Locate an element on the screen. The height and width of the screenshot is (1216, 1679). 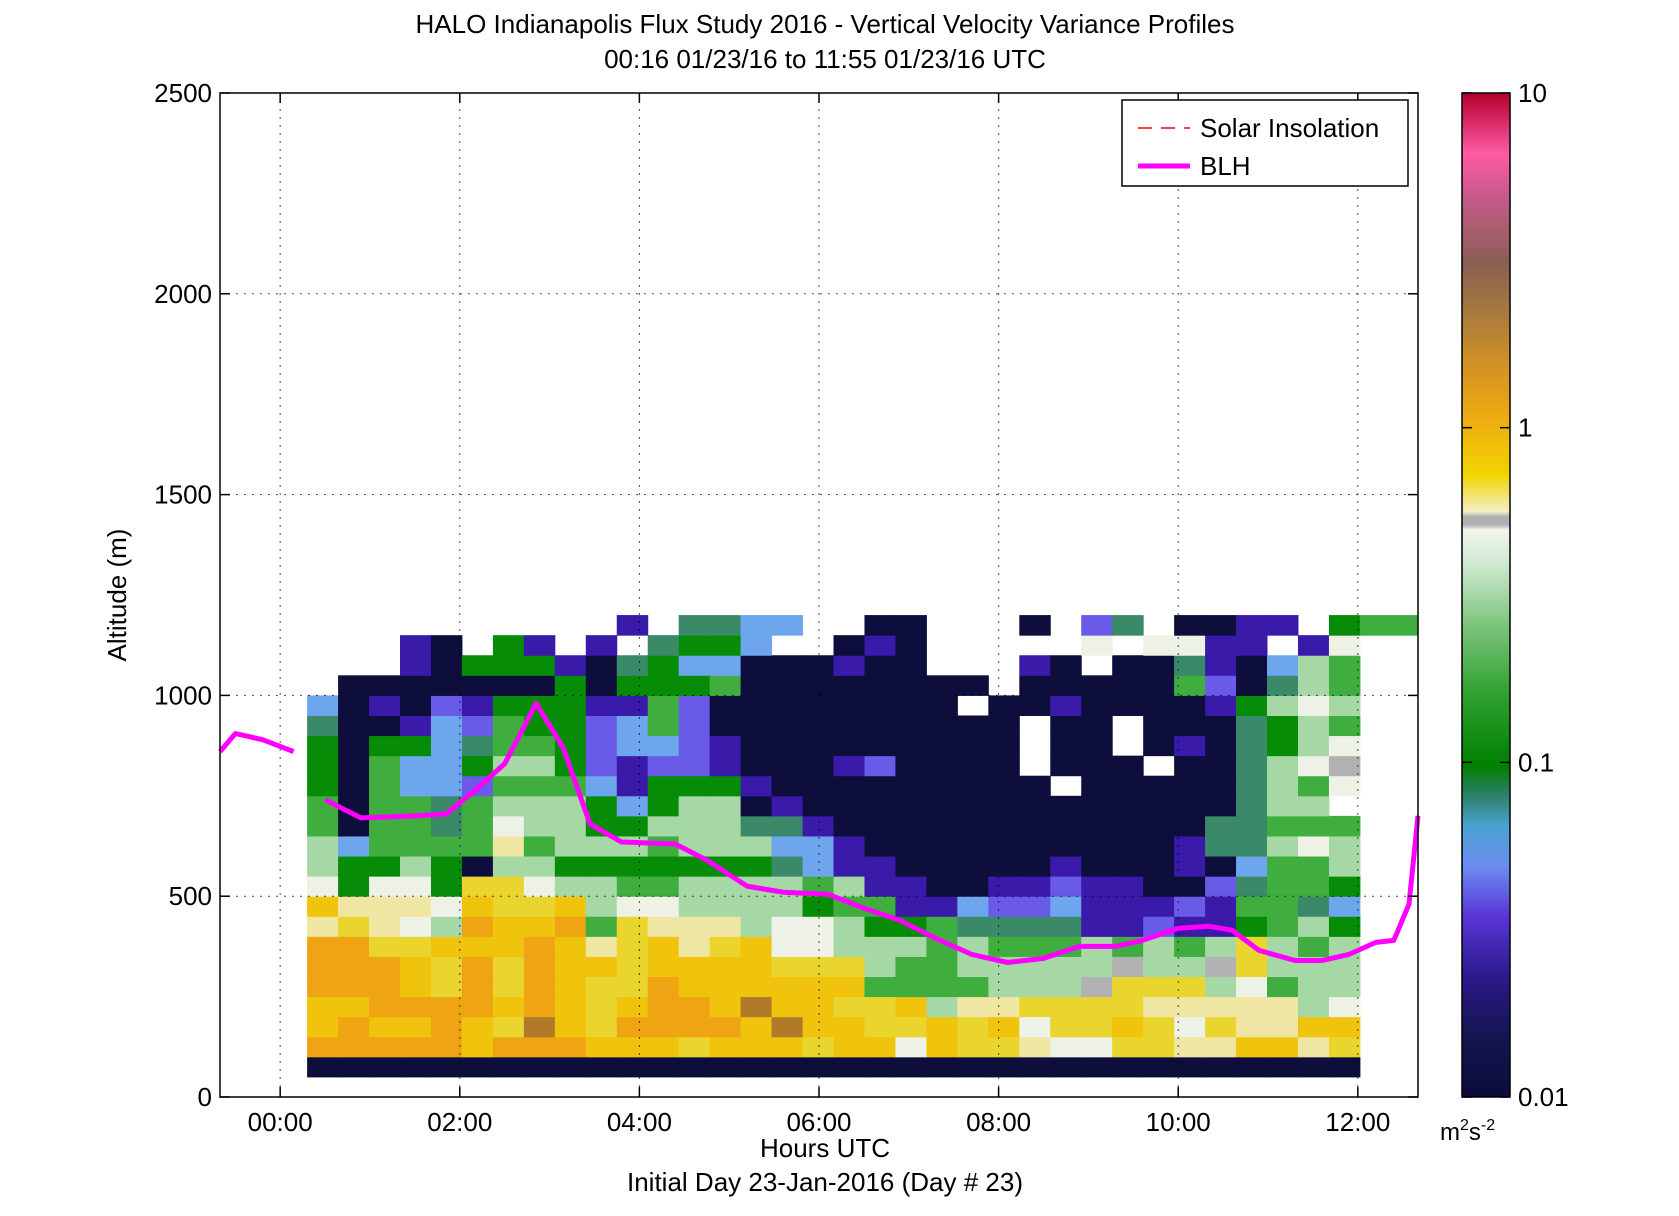
x-tick-label: 00:00 is located at coordinates (280, 1122).